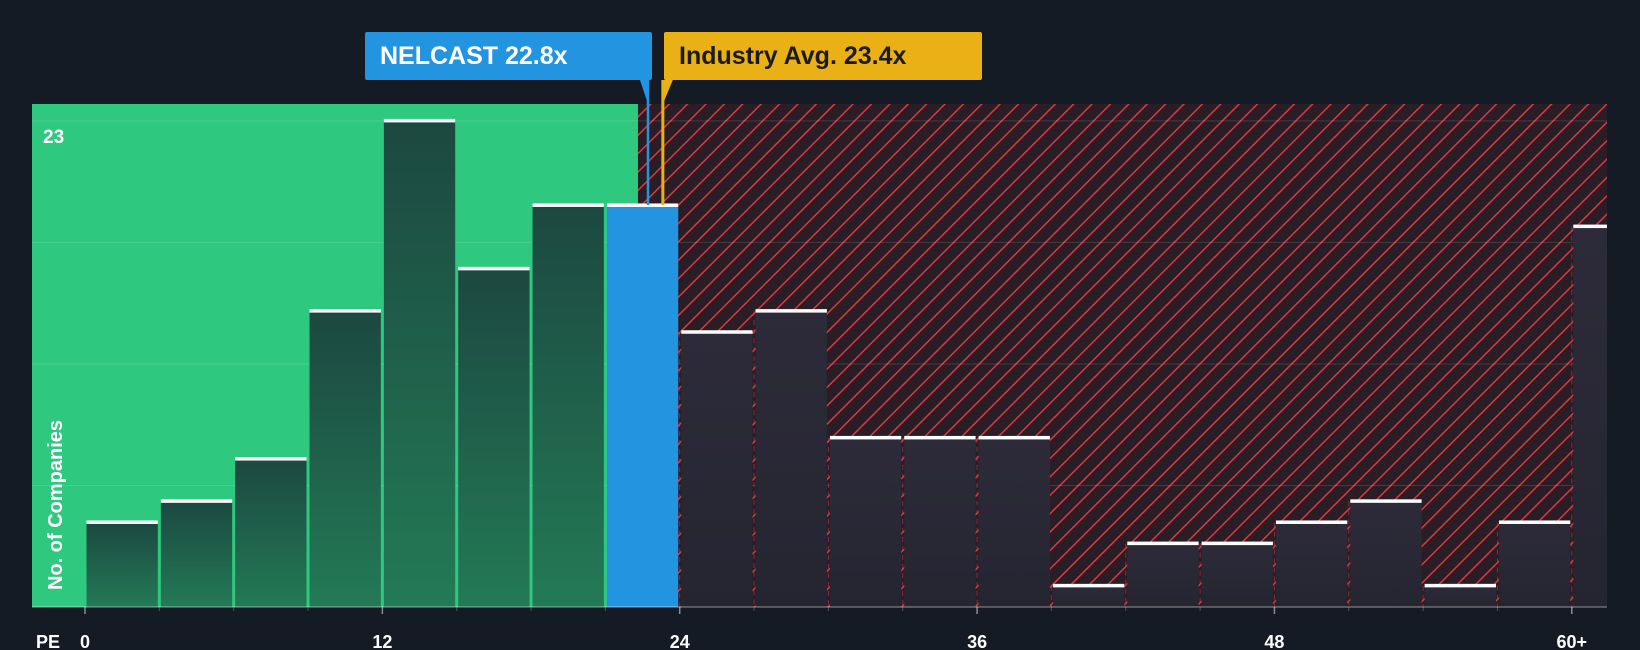 This screenshot has height=650, width=1640. Describe the element at coordinates (85, 641) in the screenshot. I see `x-tick-label-0: 0` at that location.